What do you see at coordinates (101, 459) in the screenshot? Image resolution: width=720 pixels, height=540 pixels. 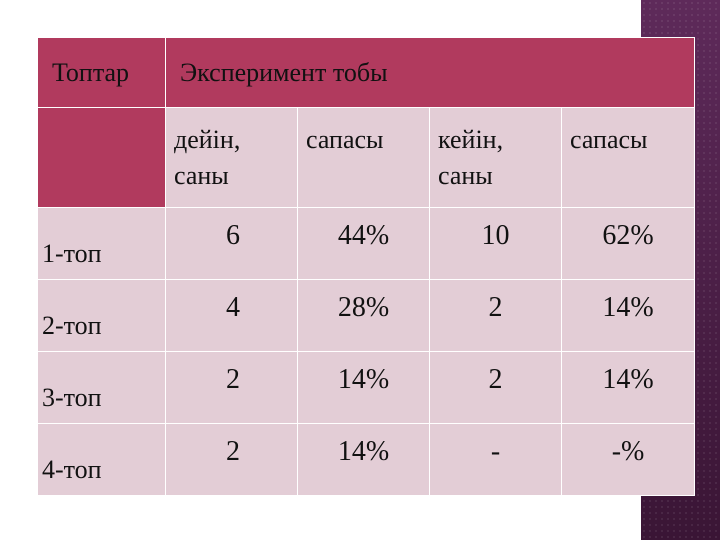 I see `row-label-group-4: 4-топ` at bounding box center [101, 459].